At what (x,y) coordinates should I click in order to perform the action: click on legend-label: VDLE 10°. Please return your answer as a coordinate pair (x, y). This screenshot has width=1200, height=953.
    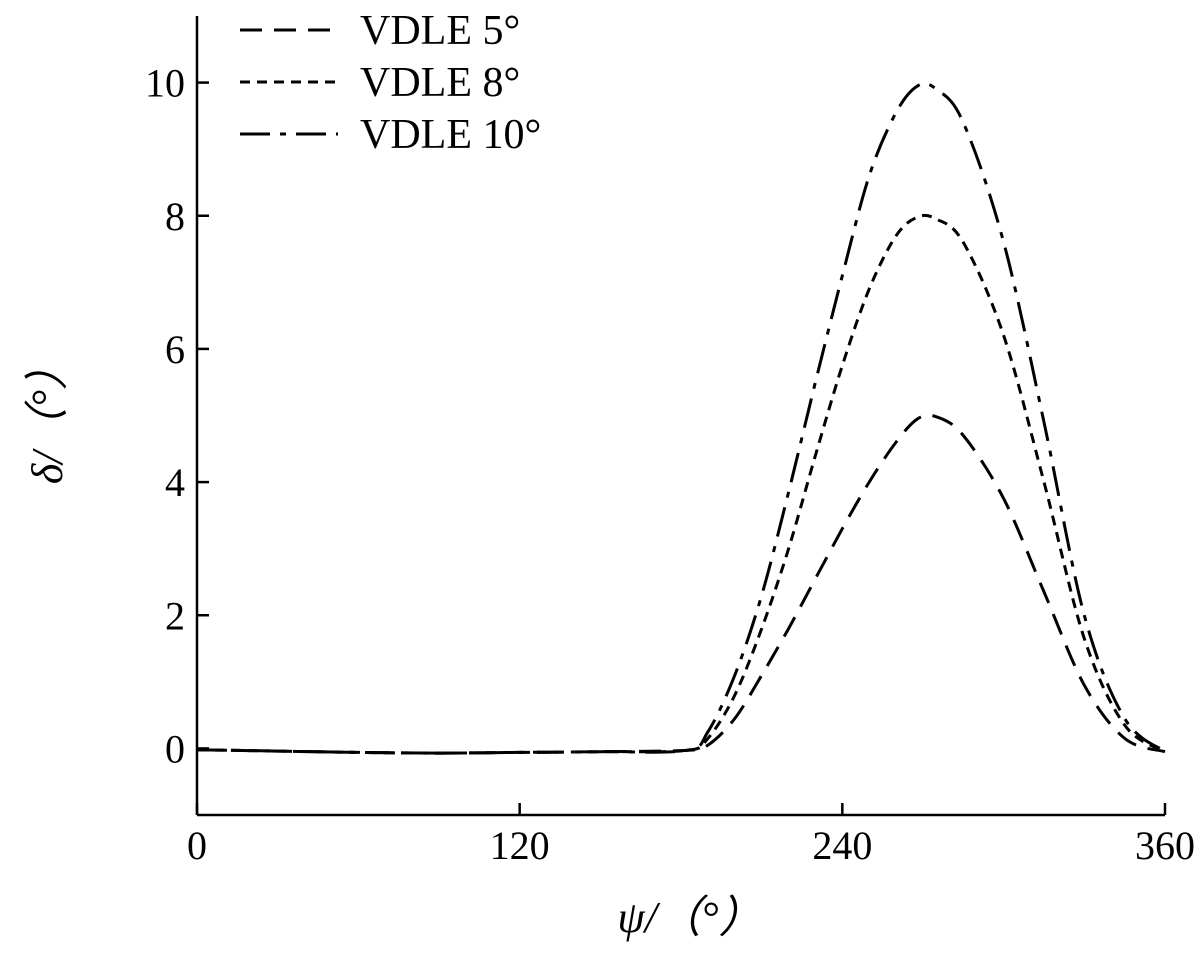
    Looking at the image, I should click on (450, 135).